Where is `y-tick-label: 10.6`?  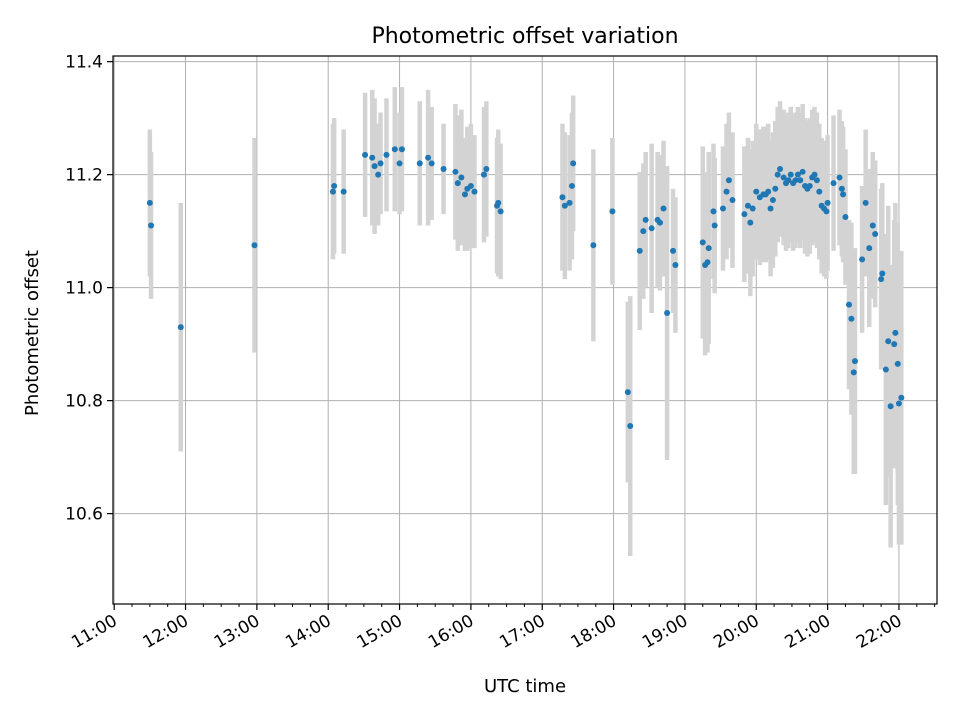 y-tick-label: 10.6 is located at coordinates (84, 515).